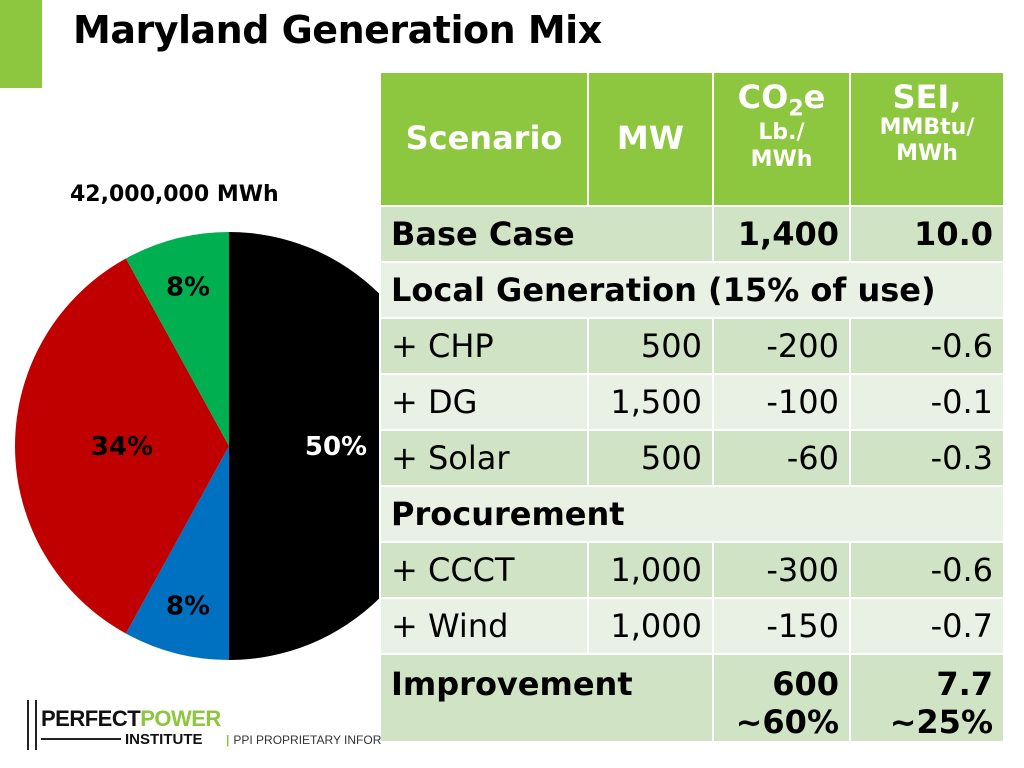  I want to click on table-row-procurement-header: Procurement, so click(692, 514).